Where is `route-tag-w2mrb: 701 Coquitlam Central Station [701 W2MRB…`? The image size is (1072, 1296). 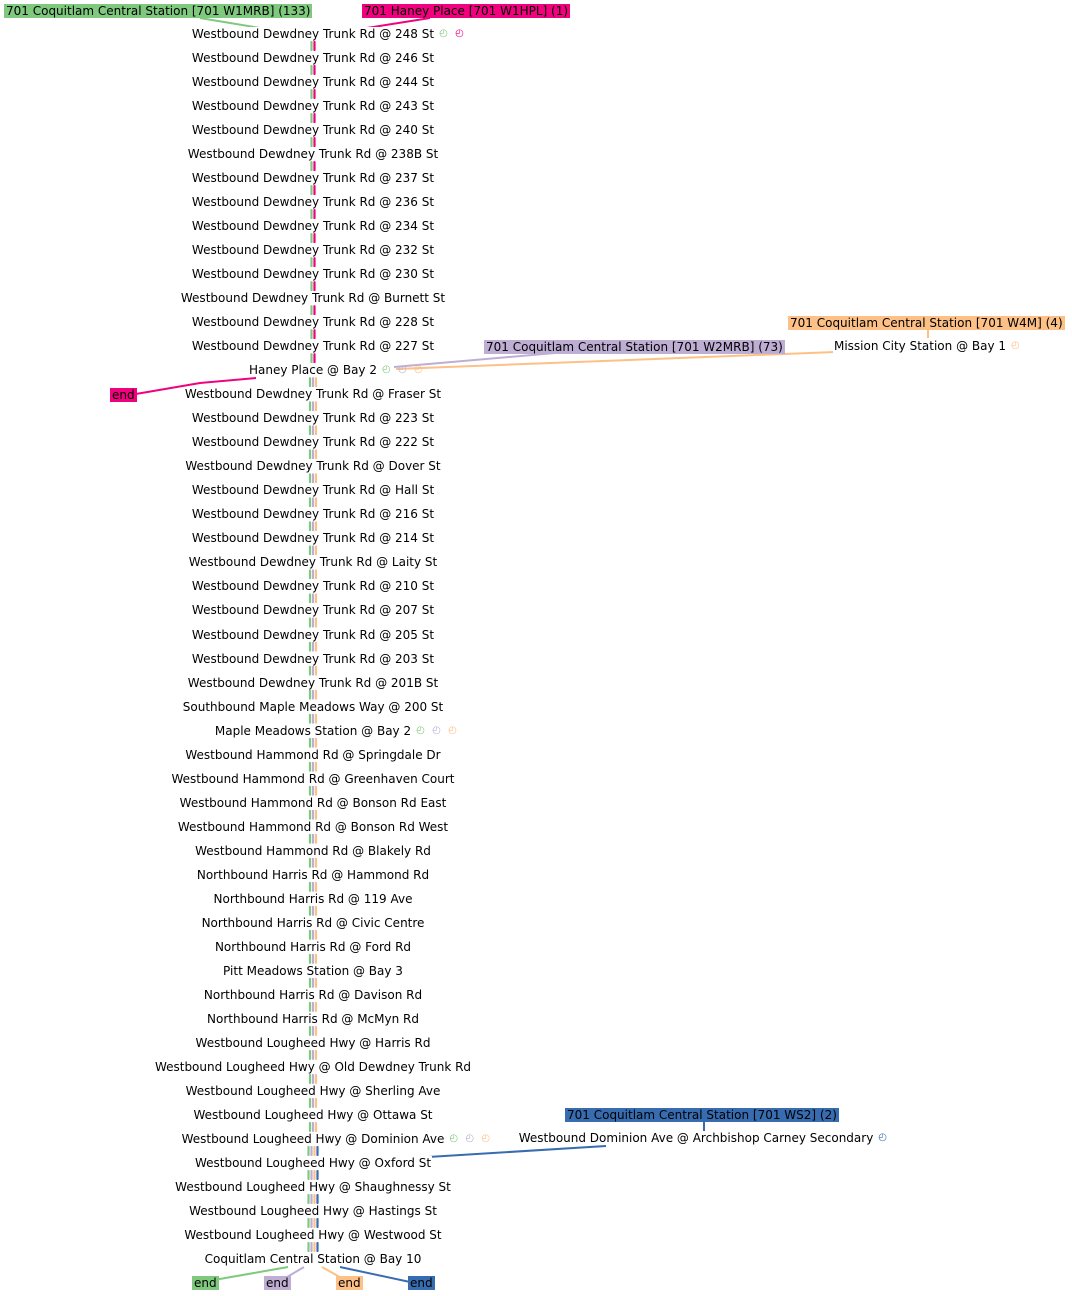 route-tag-w2mrb: 701 Coquitlam Central Station [701 W2MRB… is located at coordinates (634, 347).